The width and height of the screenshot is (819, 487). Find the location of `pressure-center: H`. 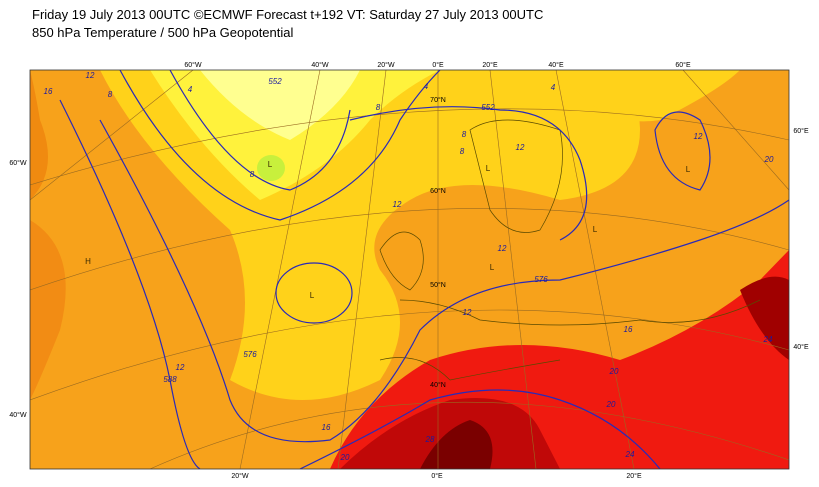

pressure-center: H is located at coordinates (88, 261).